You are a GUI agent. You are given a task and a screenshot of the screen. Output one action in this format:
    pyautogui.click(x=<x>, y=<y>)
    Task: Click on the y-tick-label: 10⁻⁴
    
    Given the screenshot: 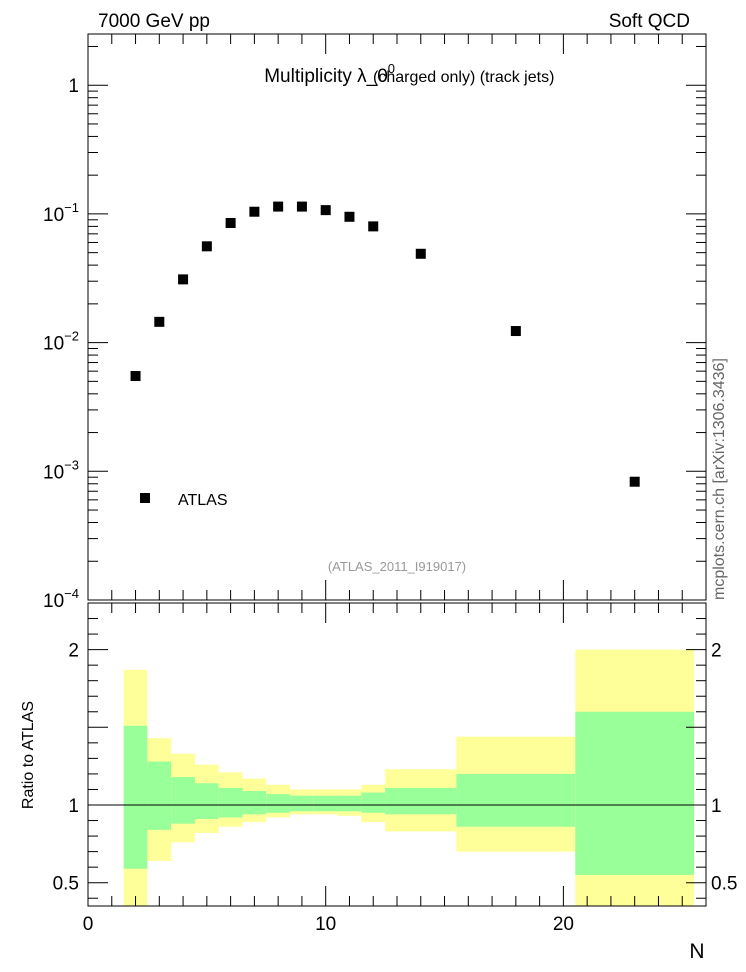 What is the action you would take?
    pyautogui.click(x=61, y=599)
    